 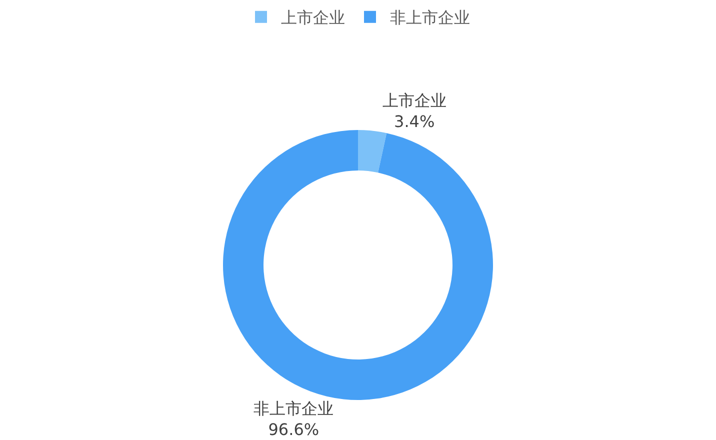 What do you see at coordinates (414, 100) in the screenshot?
I see `slice-label: 上市企业` at bounding box center [414, 100].